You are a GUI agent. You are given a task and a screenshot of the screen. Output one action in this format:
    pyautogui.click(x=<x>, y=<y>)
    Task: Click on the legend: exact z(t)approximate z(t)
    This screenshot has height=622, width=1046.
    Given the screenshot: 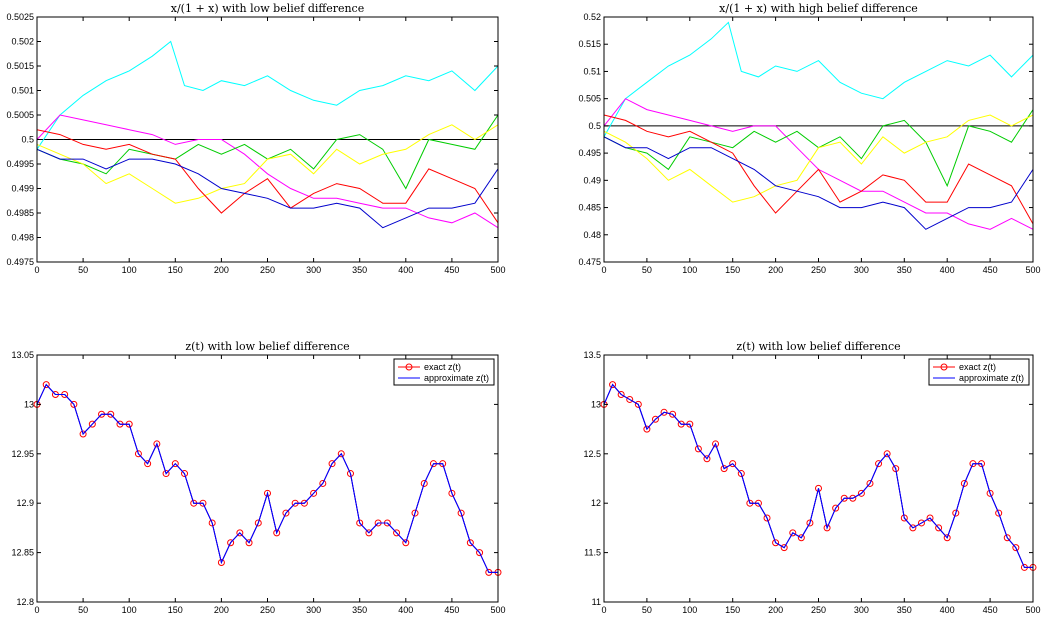 What is the action you would take?
    pyautogui.click(x=444, y=372)
    